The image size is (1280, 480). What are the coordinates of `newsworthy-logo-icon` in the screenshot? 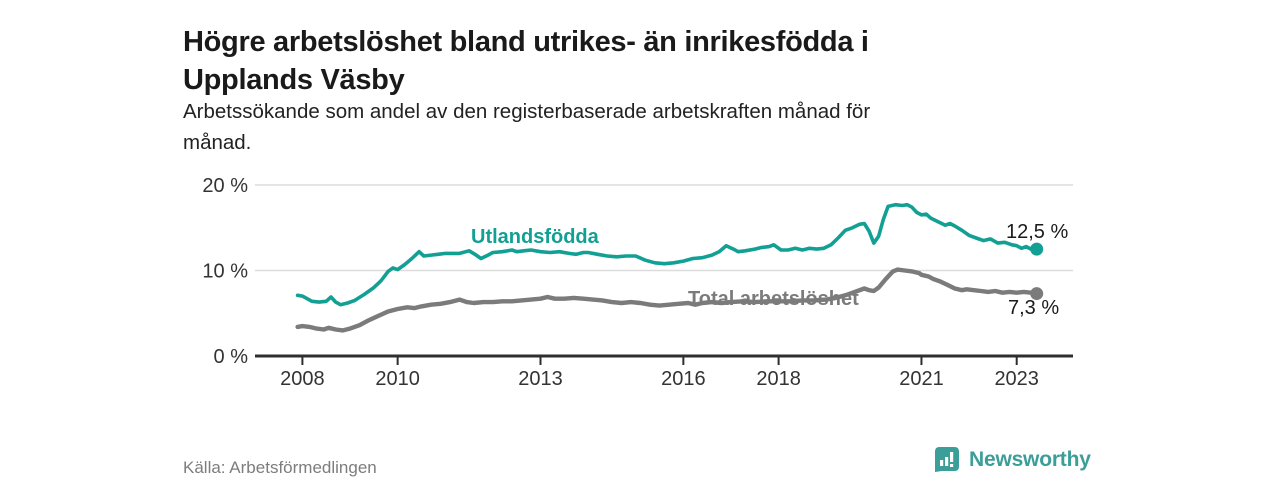 It's located at (947, 459).